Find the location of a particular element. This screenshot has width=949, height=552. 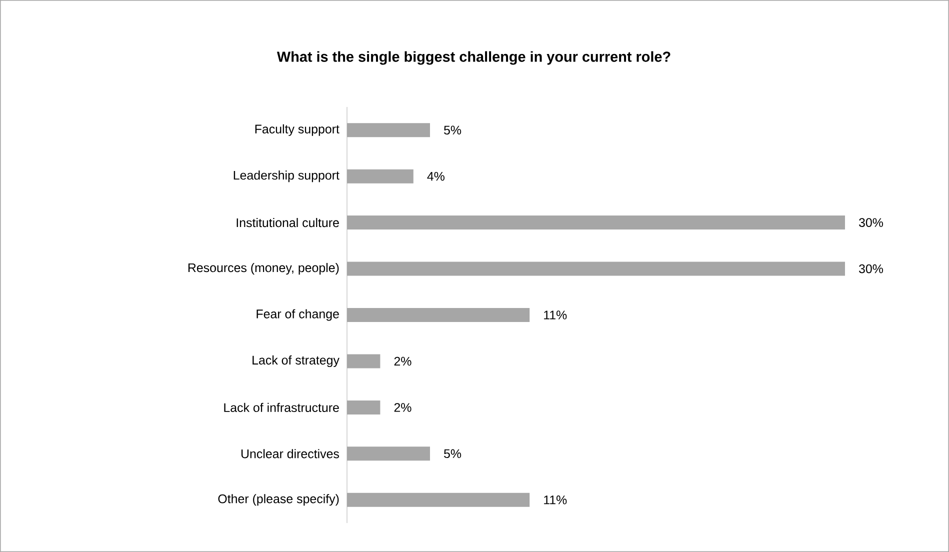

chart-title: What is the single biggest challenge in your current role? is located at coordinates (473, 58).